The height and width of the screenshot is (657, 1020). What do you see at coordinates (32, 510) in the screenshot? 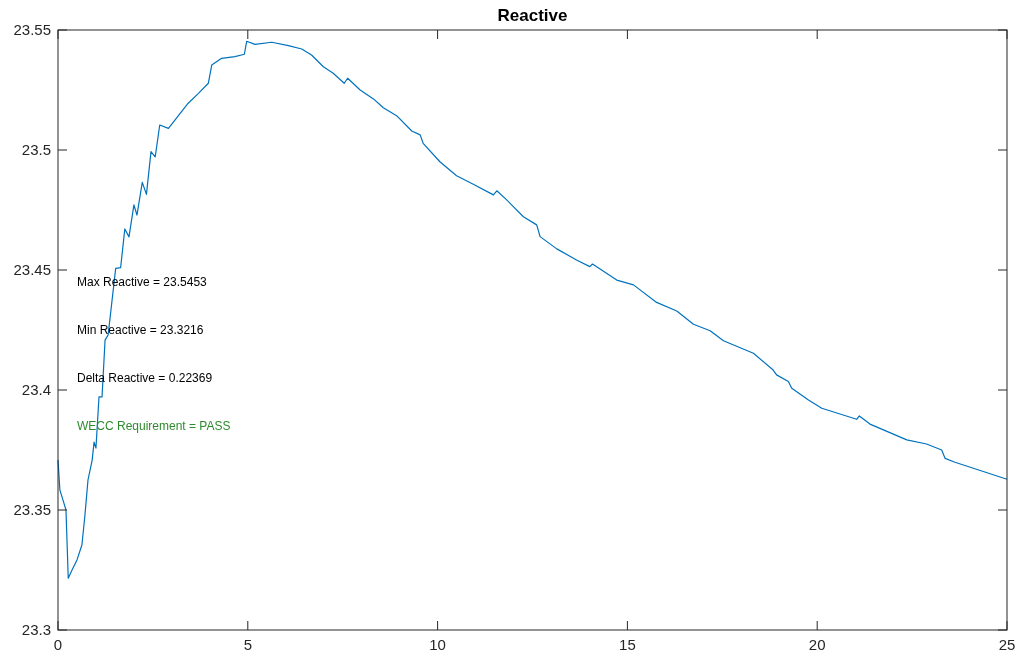
I see `y-tick-label: 23.35` at bounding box center [32, 510].